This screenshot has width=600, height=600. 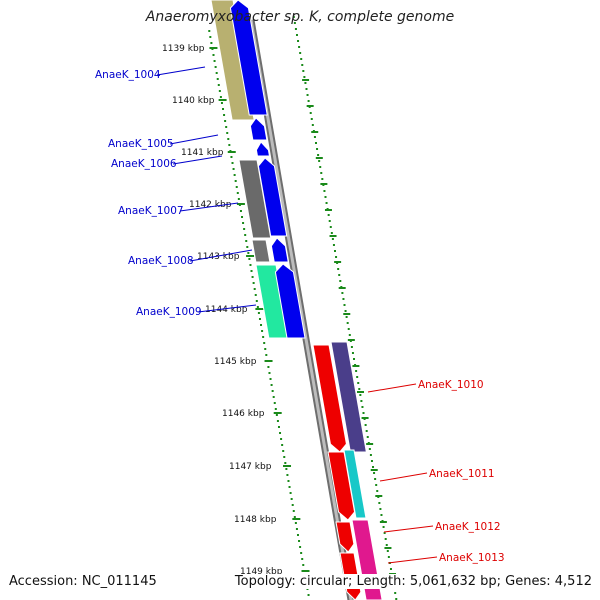 What do you see at coordinates (193, 101) in the screenshot?
I see `scale-label-1: 1140 kbp` at bounding box center [193, 101].